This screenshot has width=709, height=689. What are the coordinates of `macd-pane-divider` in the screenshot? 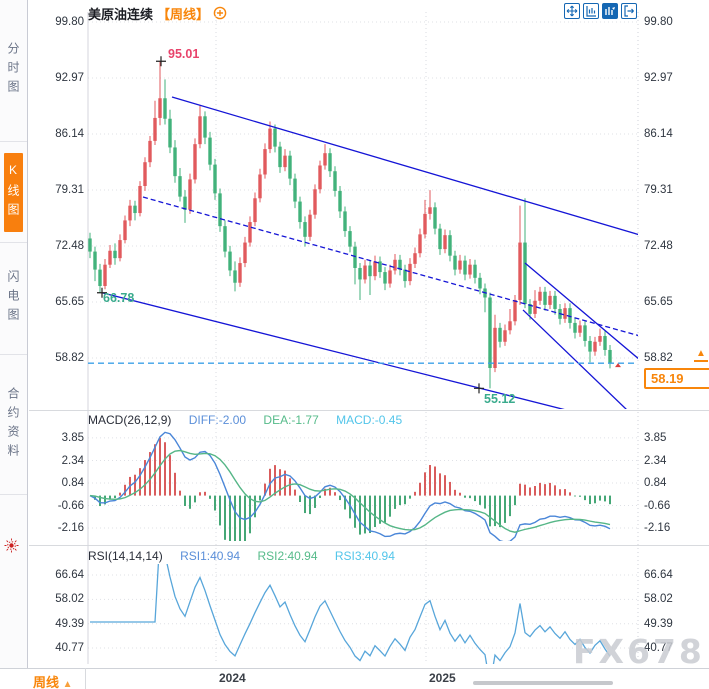 It's located at (369, 410).